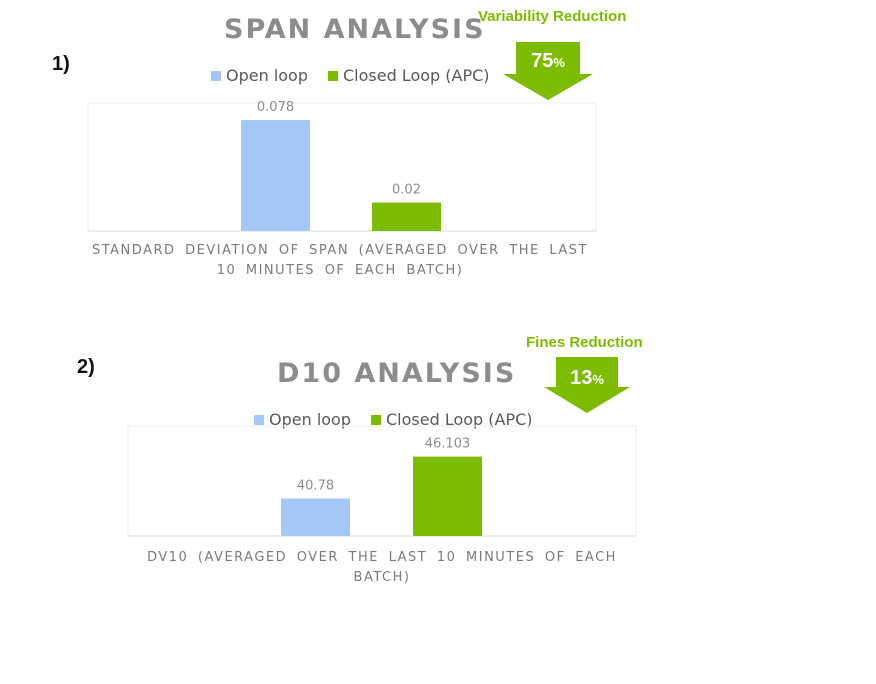  What do you see at coordinates (355, 29) in the screenshot?
I see `chart-title: SPAN ANALYSIS` at bounding box center [355, 29].